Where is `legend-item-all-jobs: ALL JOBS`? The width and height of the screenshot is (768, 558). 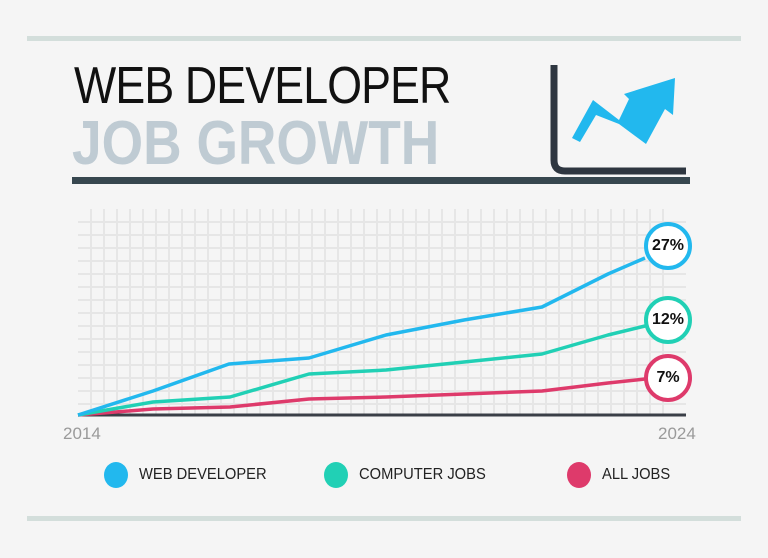 legend-item-all-jobs: ALL JOBS is located at coordinates (621, 475).